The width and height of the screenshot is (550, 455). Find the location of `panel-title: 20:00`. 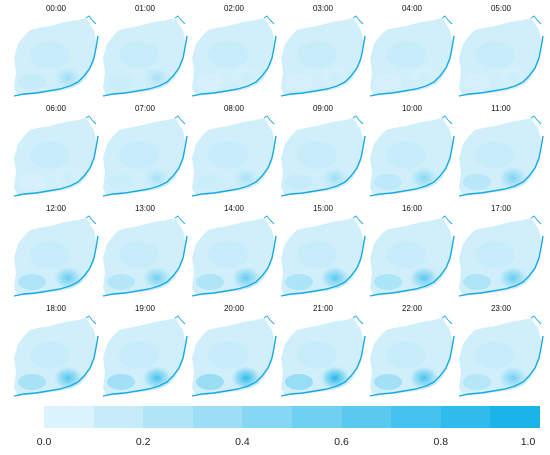

panel-title: 20:00 is located at coordinates (234, 308).